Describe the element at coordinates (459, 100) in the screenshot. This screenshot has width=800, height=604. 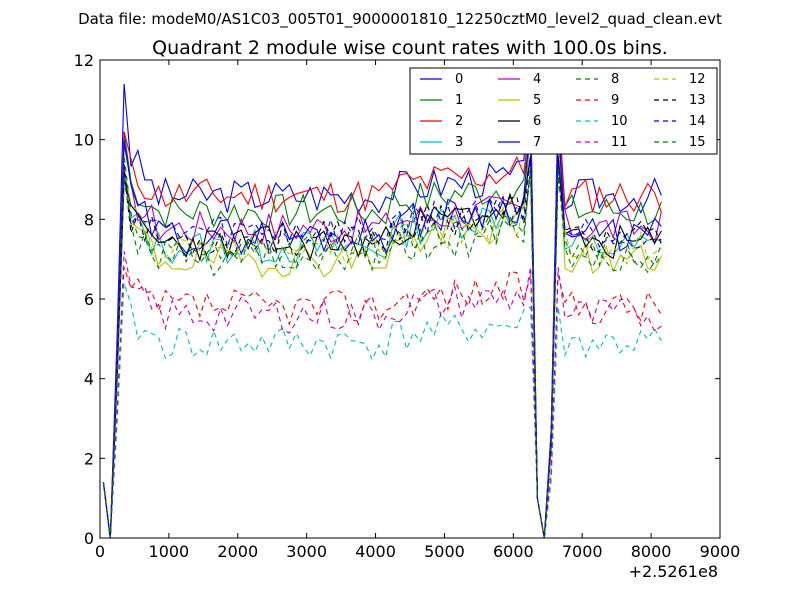
I see `legend-label: 1` at that location.